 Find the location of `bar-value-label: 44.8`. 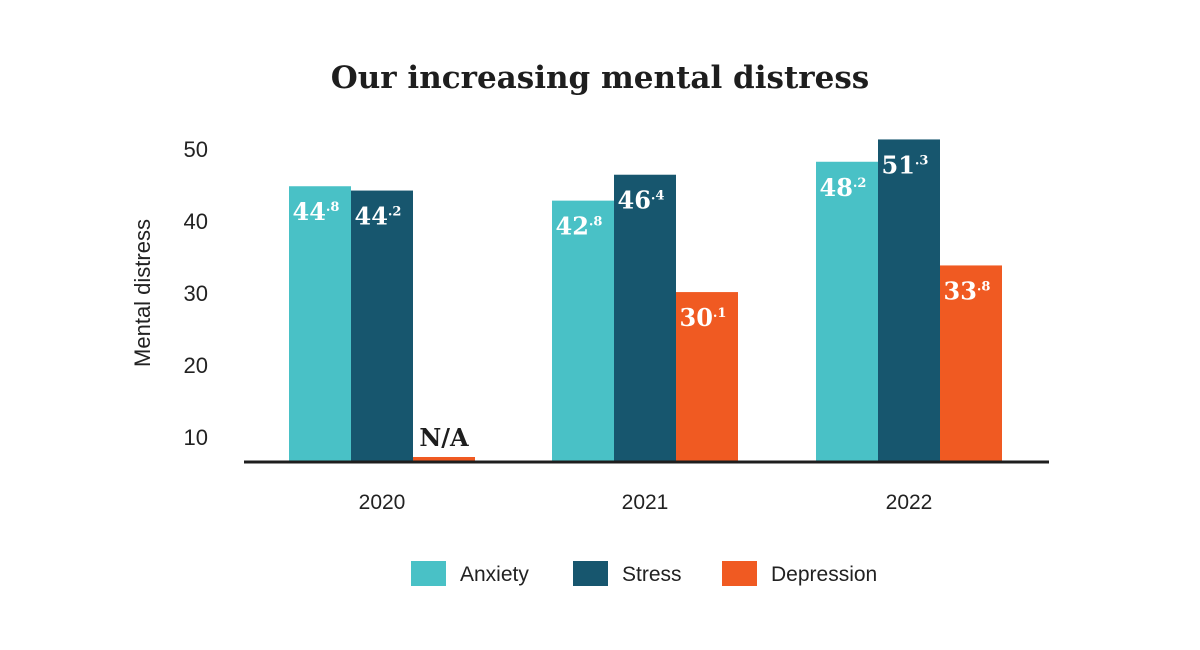

bar-value-label: 44.8 is located at coordinates (316, 211).